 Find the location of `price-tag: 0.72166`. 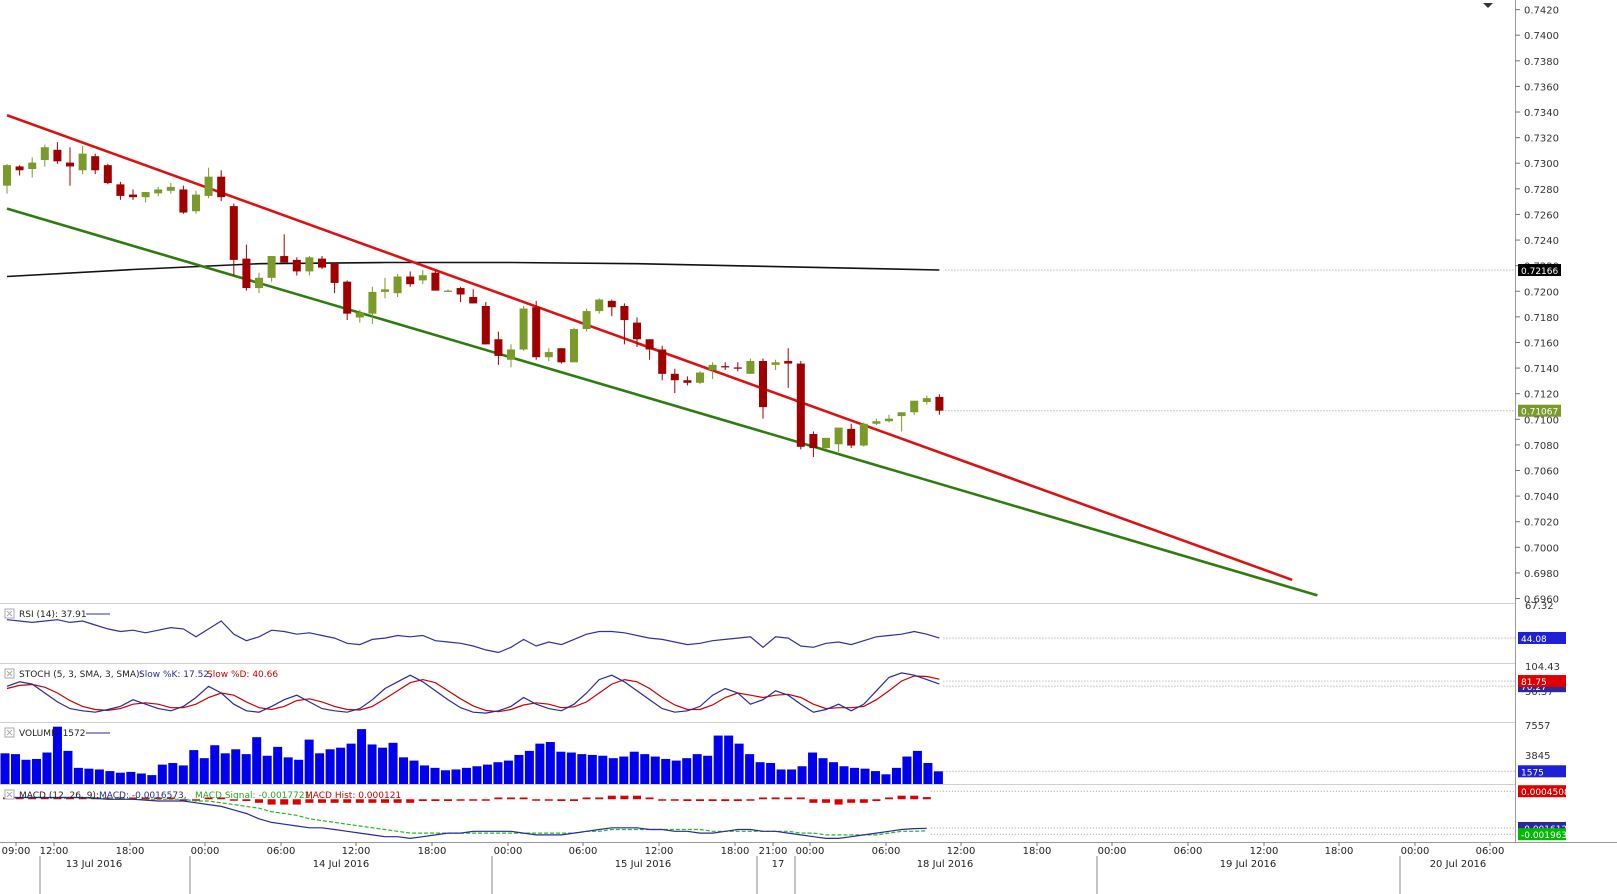

price-tag: 0.72166 is located at coordinates (1539, 270).